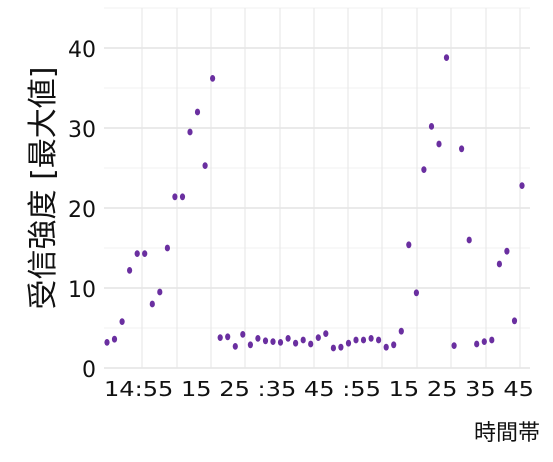  What do you see at coordinates (507, 433) in the screenshot?
I see `x-axis-title: 時間帯` at bounding box center [507, 433].